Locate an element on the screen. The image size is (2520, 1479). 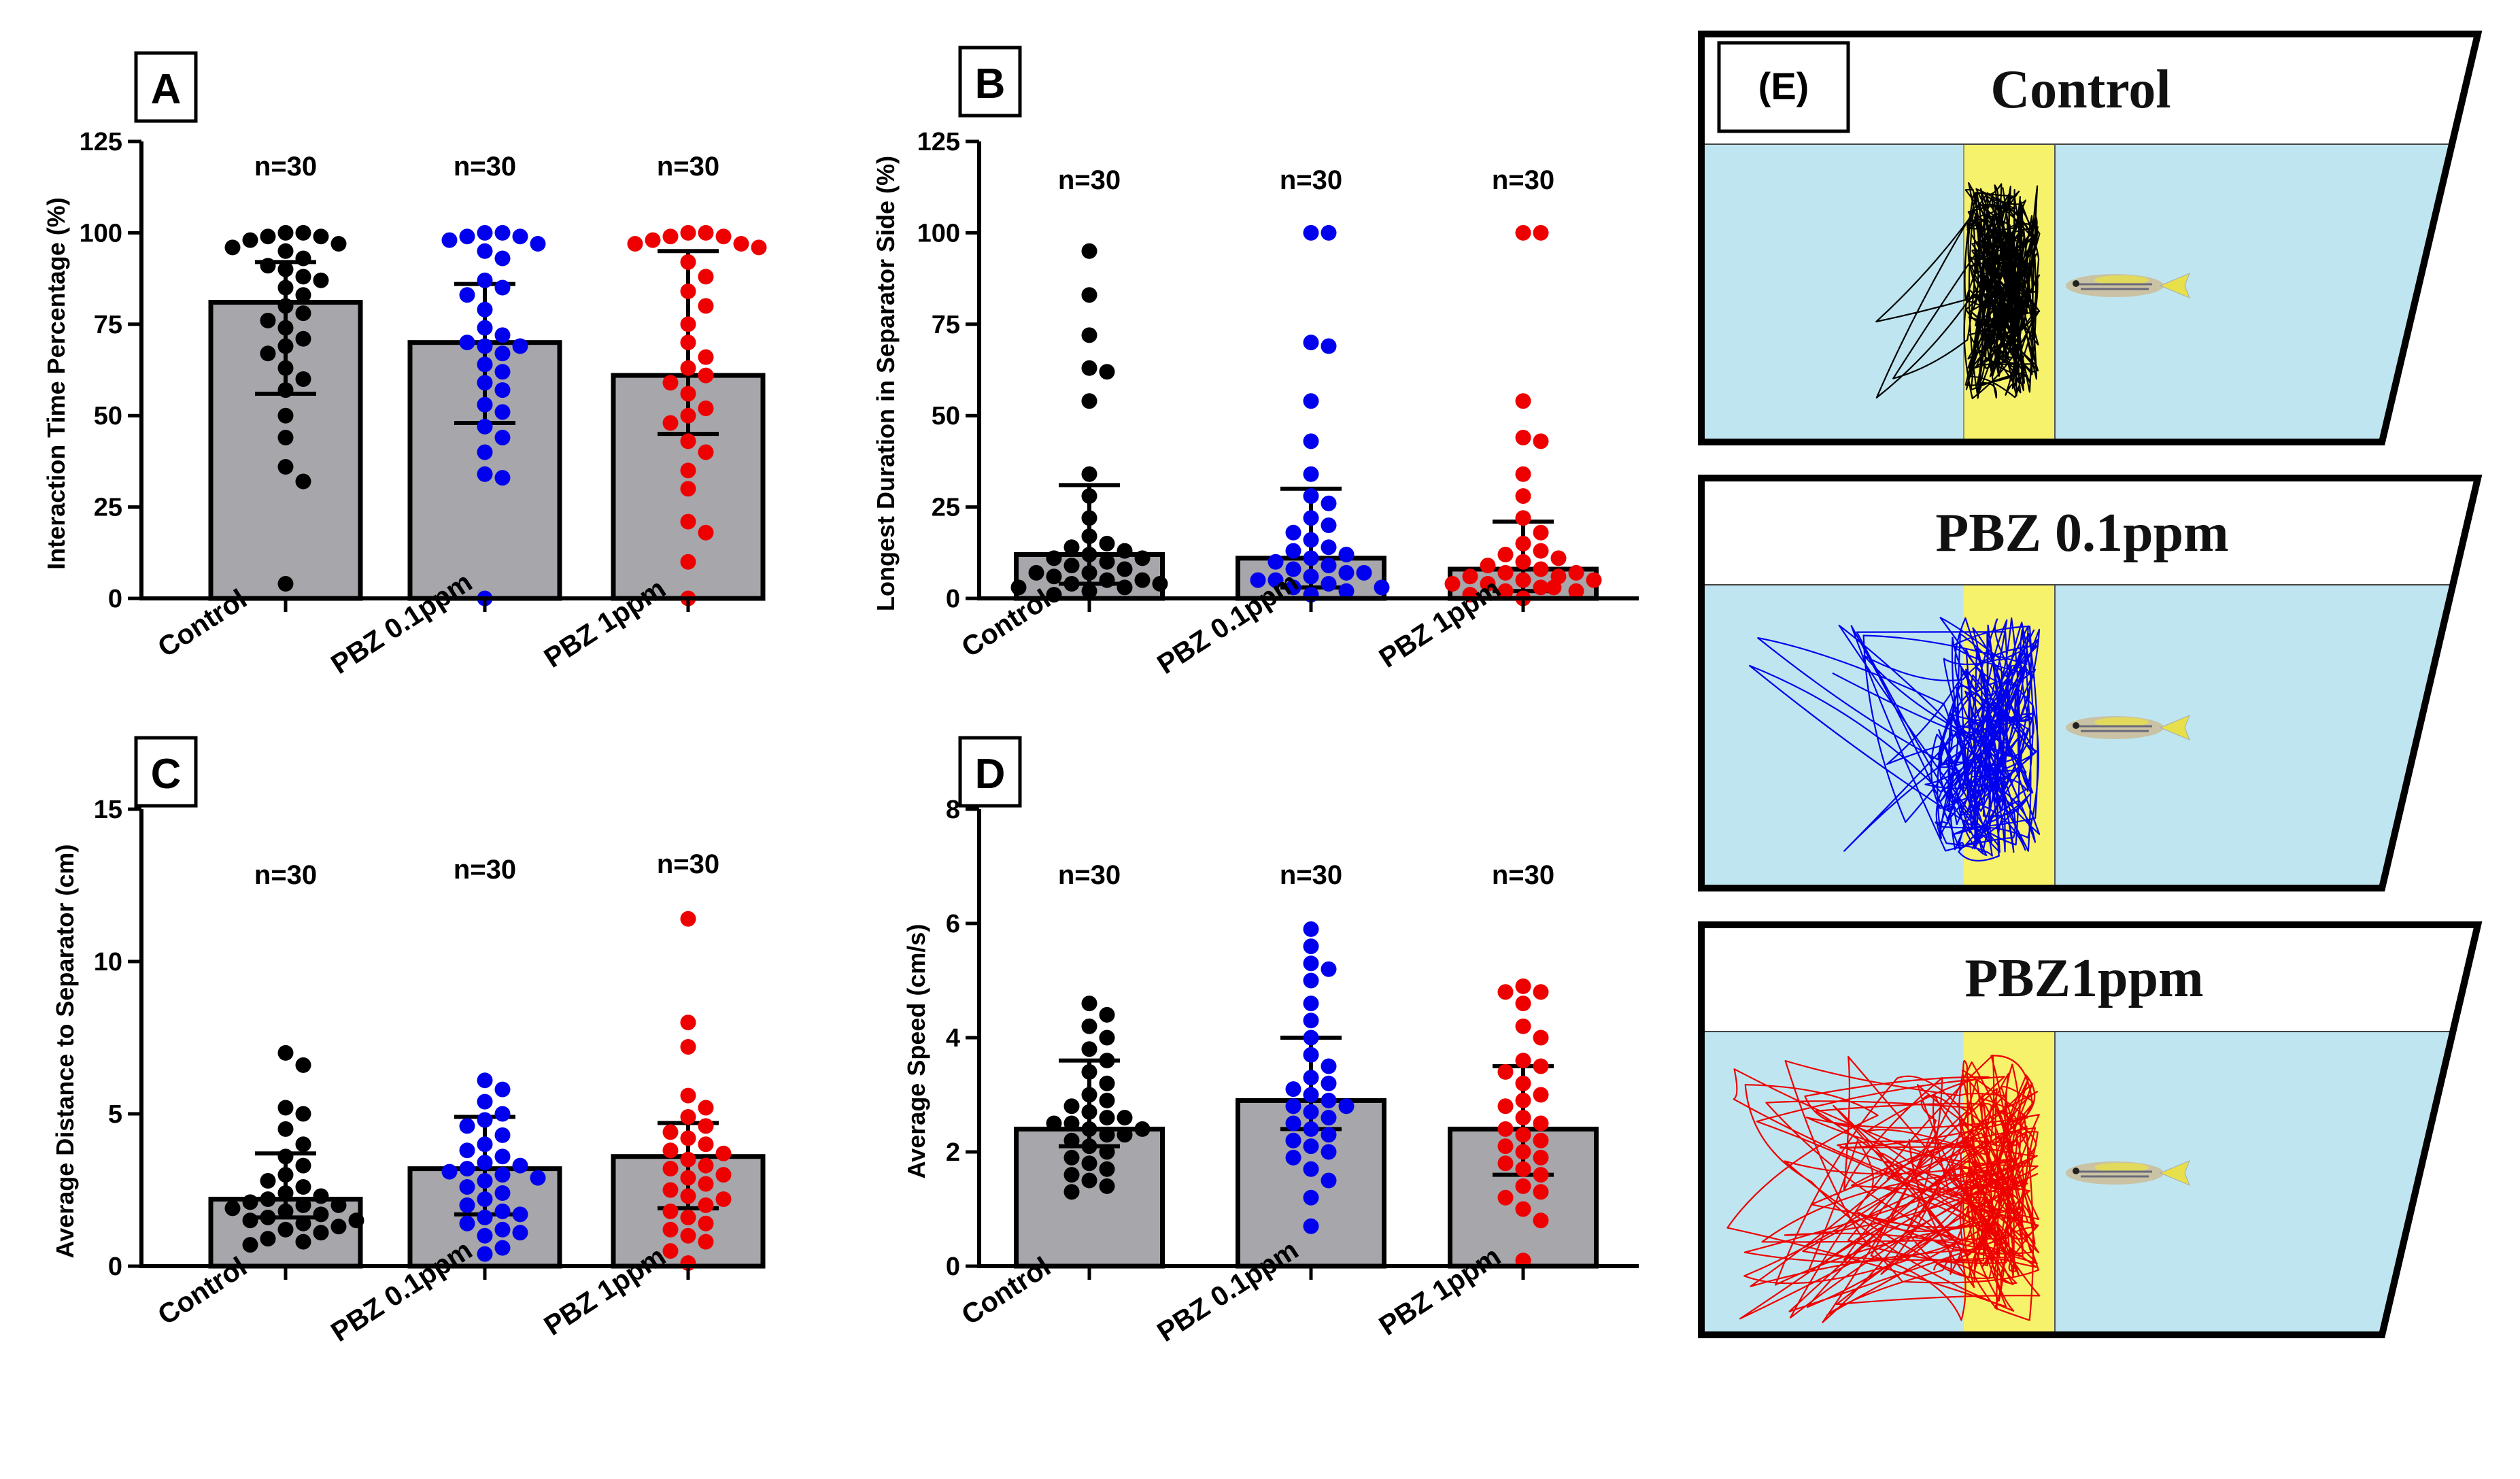
trajectory-pbz-1ppm is located at coordinates (1884, 1189).